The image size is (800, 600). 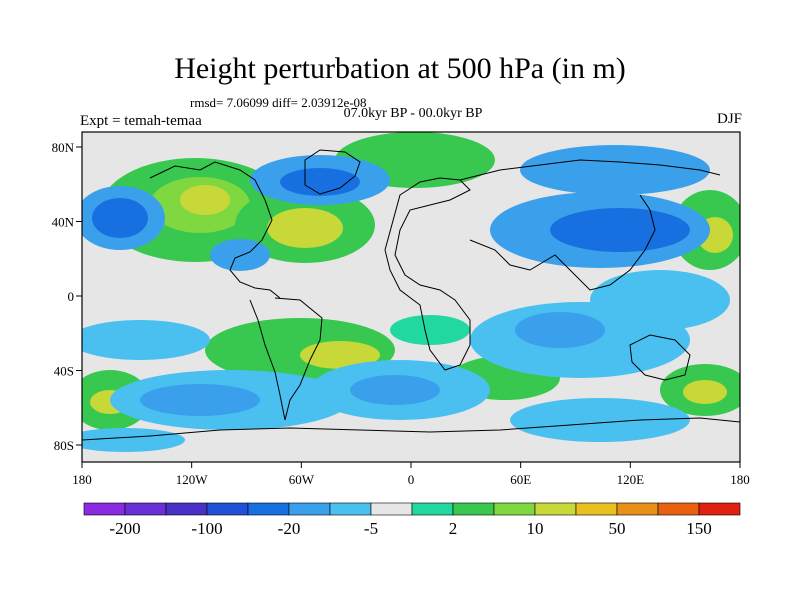 What do you see at coordinates (305, 228) in the screenshot?
I see `contour-positive-natlantic-core` at bounding box center [305, 228].